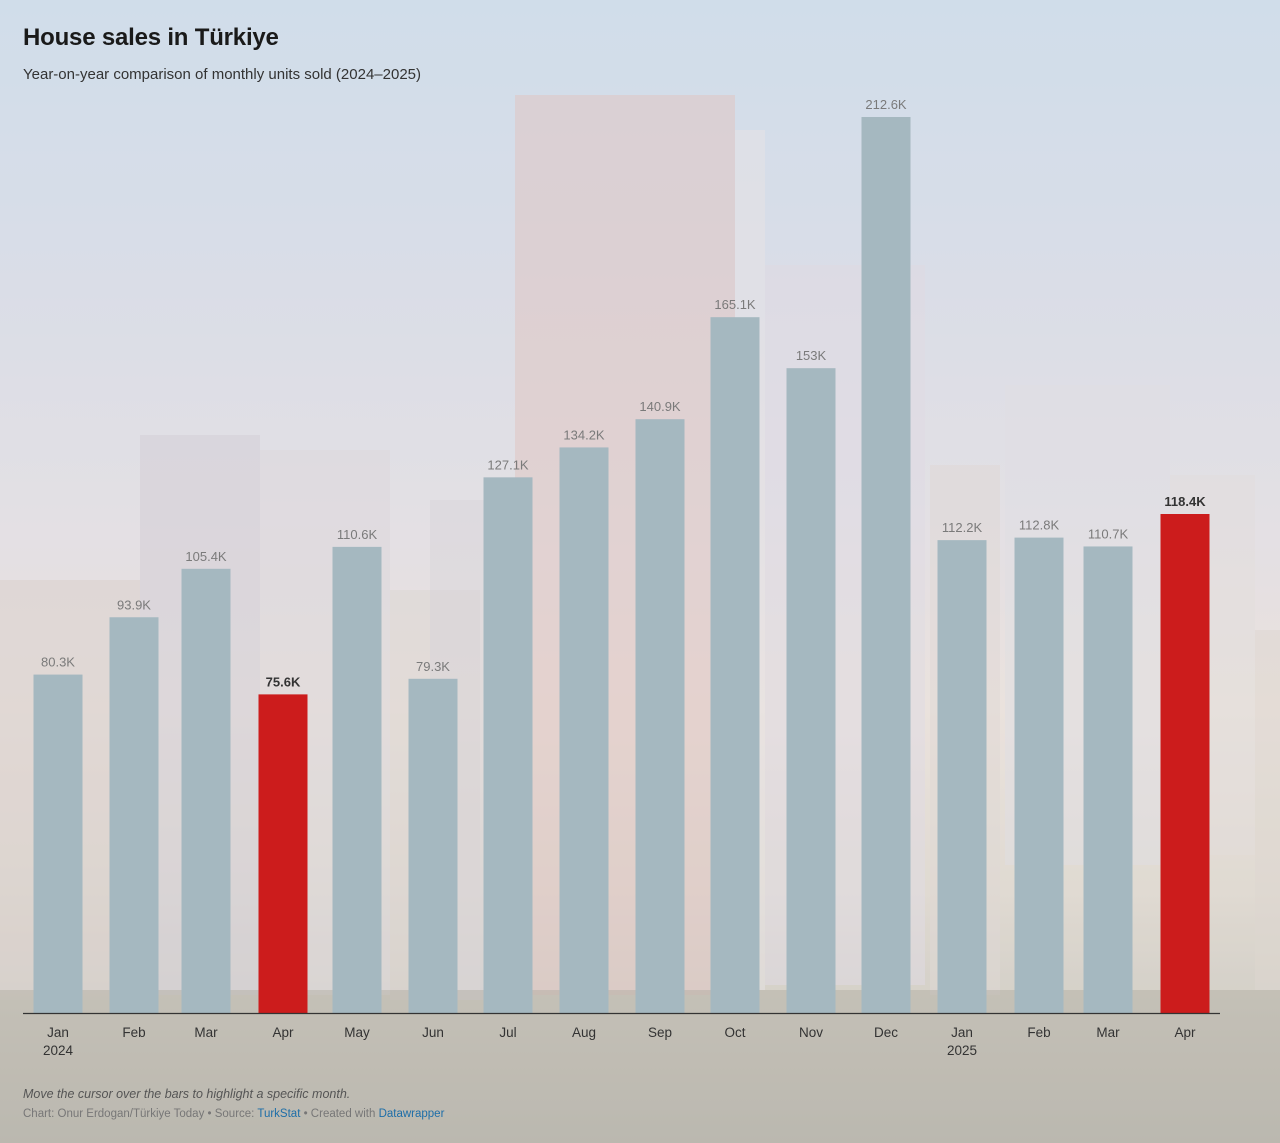 The width and height of the screenshot is (1280, 1143). What do you see at coordinates (811, 355) in the screenshot?
I see `value-label: 153K` at bounding box center [811, 355].